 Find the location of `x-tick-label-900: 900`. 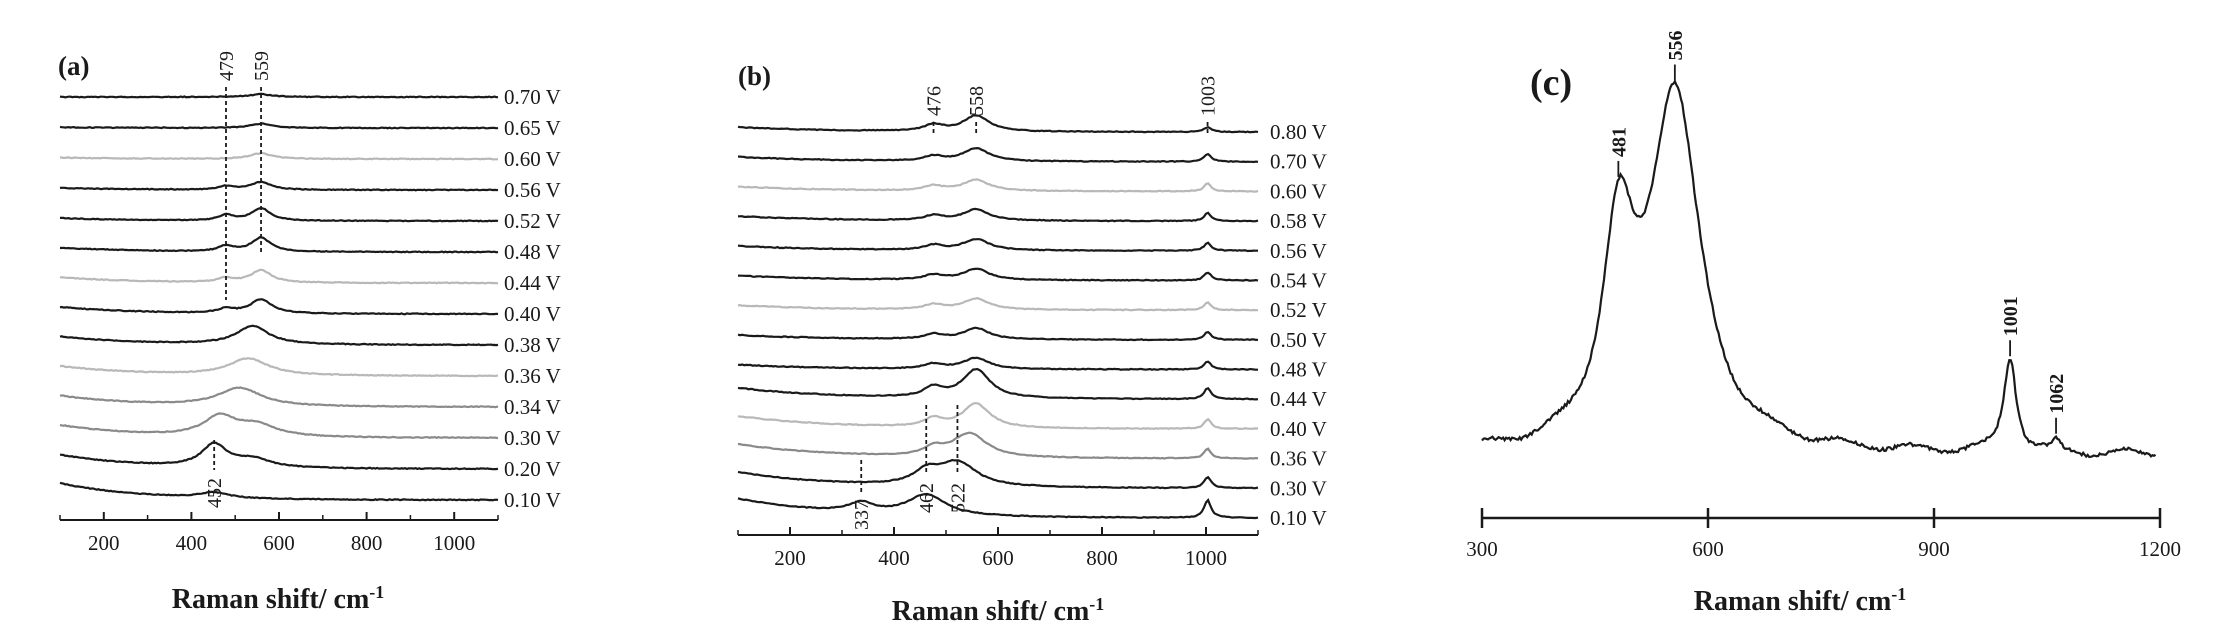

x-tick-label-900: 900 is located at coordinates (1934, 549).